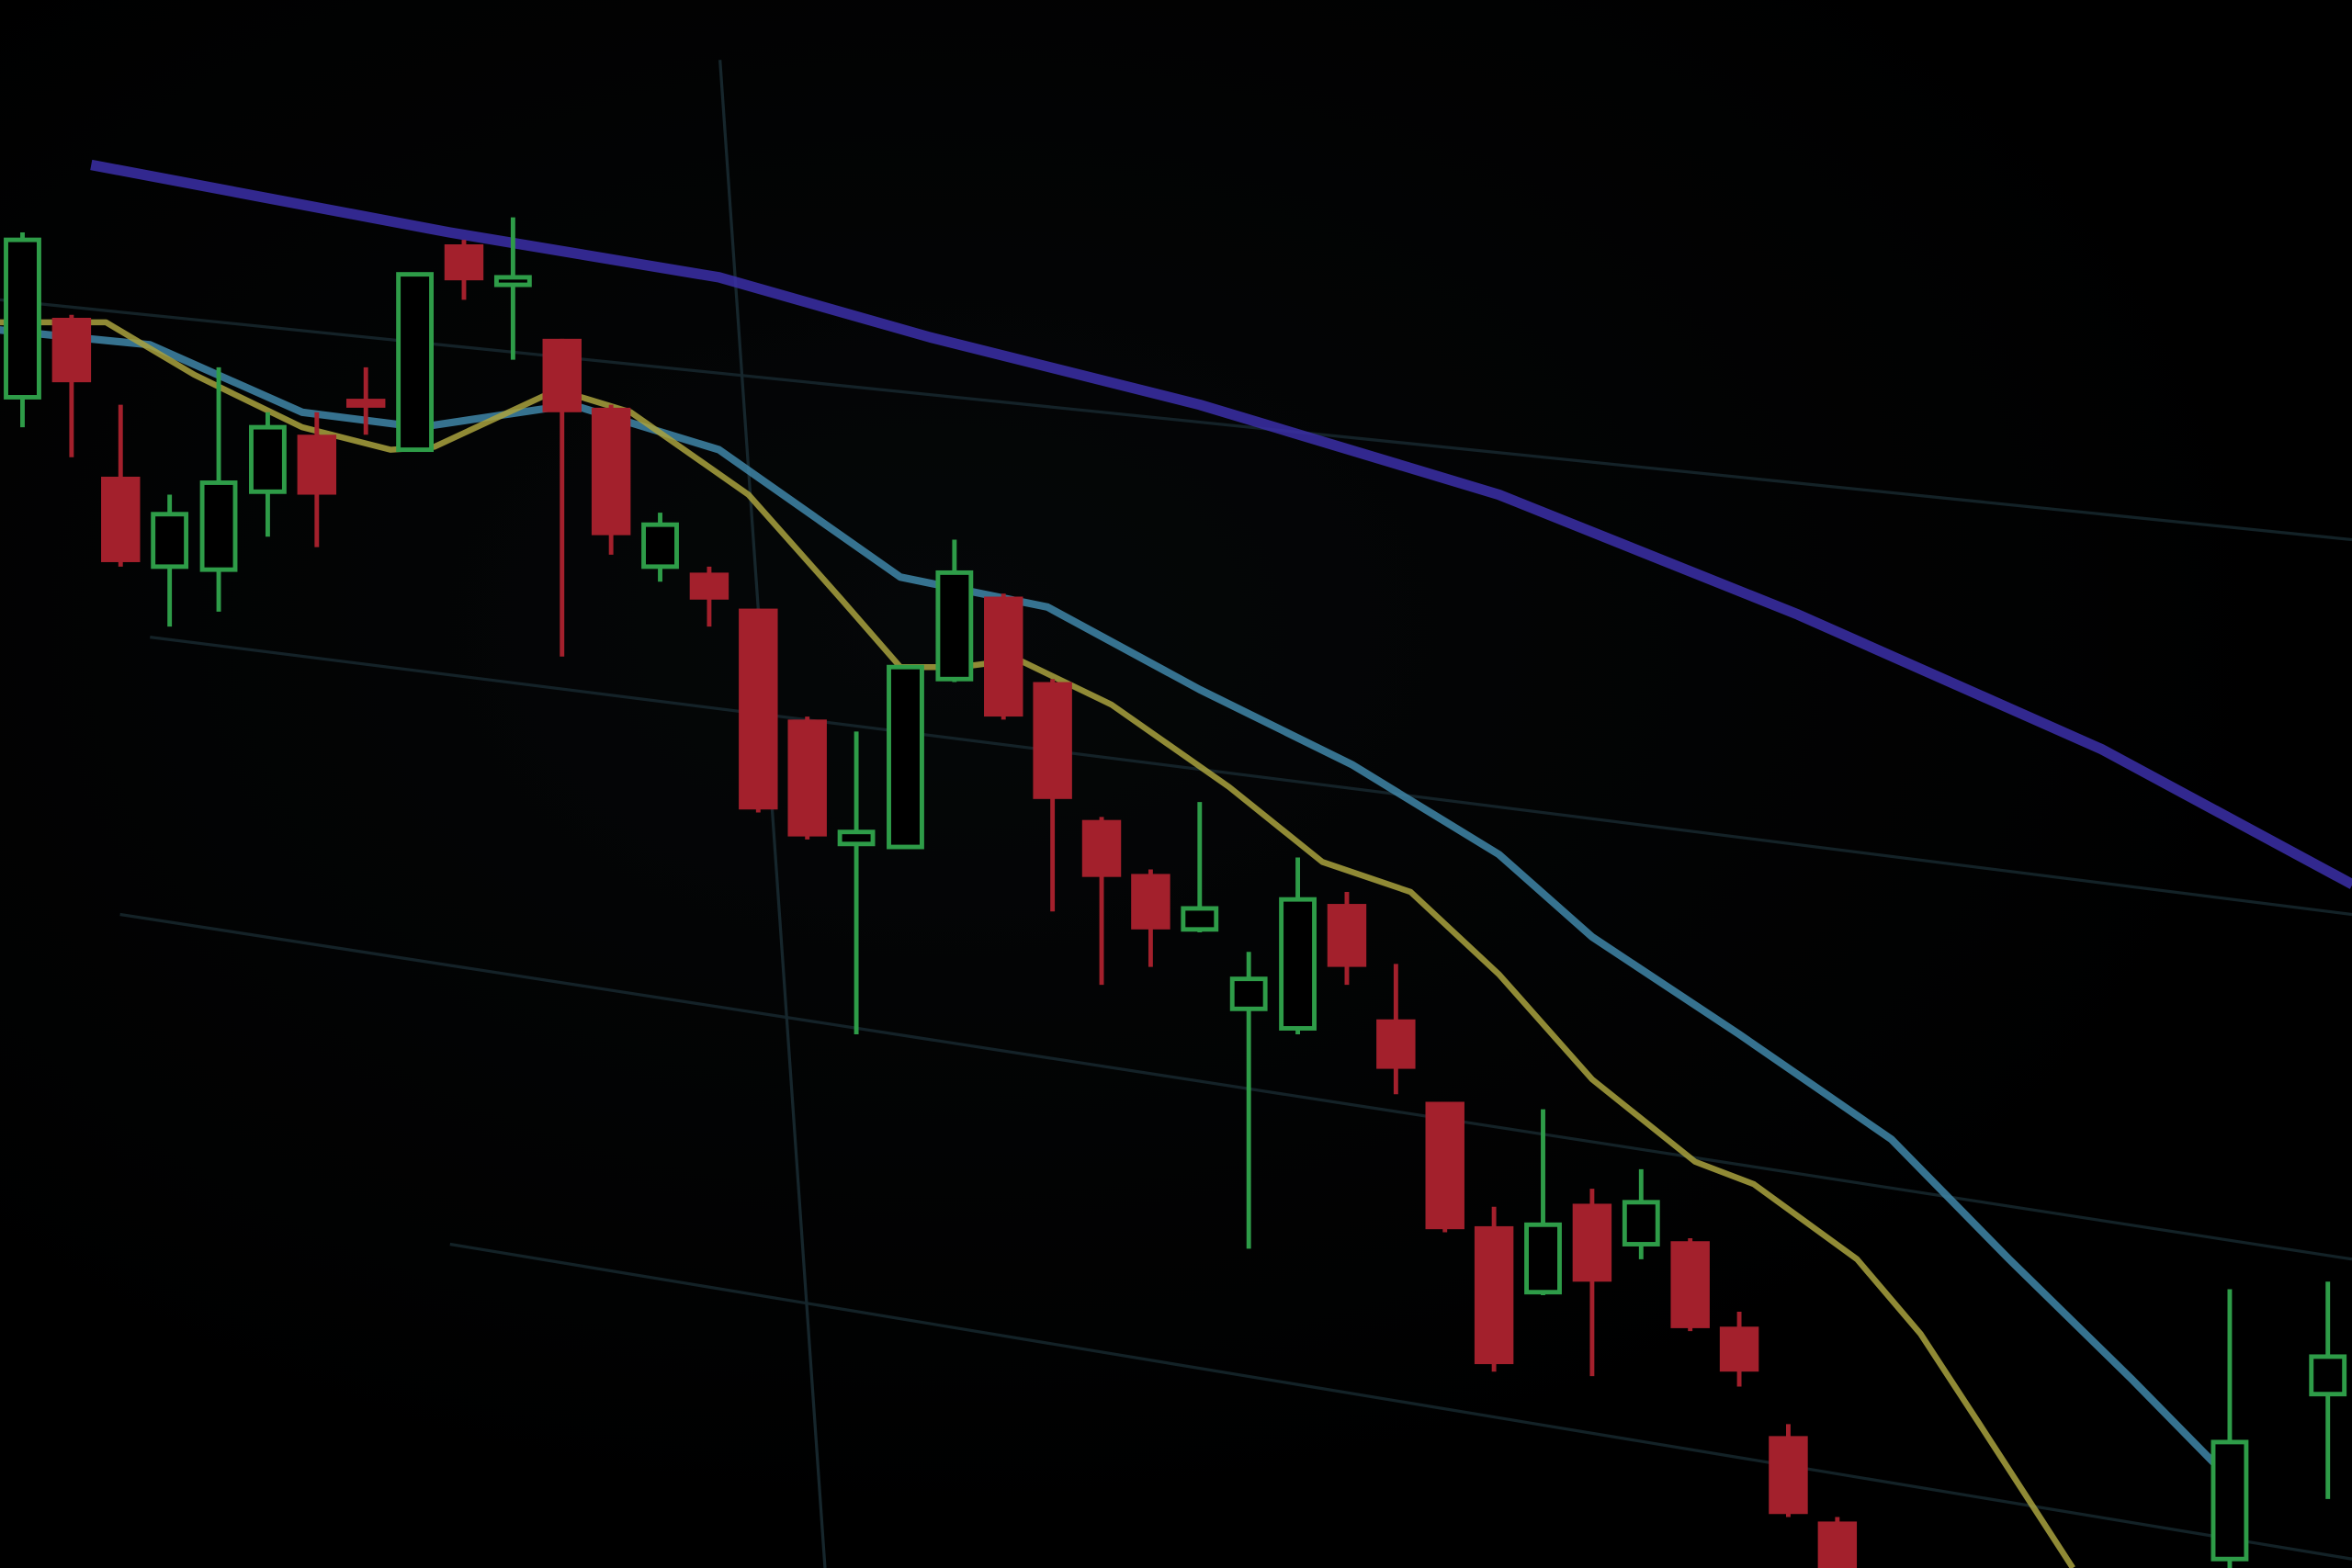 This screenshot has height=1568, width=2352. Describe the element at coordinates (772, 814) in the screenshot. I see `gridline-vertical` at that location.